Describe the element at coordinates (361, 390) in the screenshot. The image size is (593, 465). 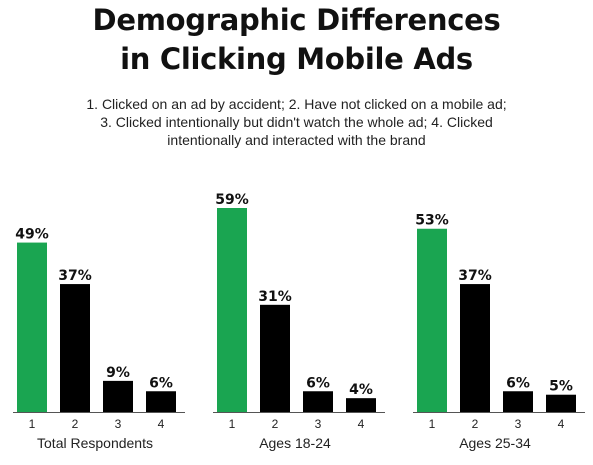
I see `bar-value-label: 4%` at that location.